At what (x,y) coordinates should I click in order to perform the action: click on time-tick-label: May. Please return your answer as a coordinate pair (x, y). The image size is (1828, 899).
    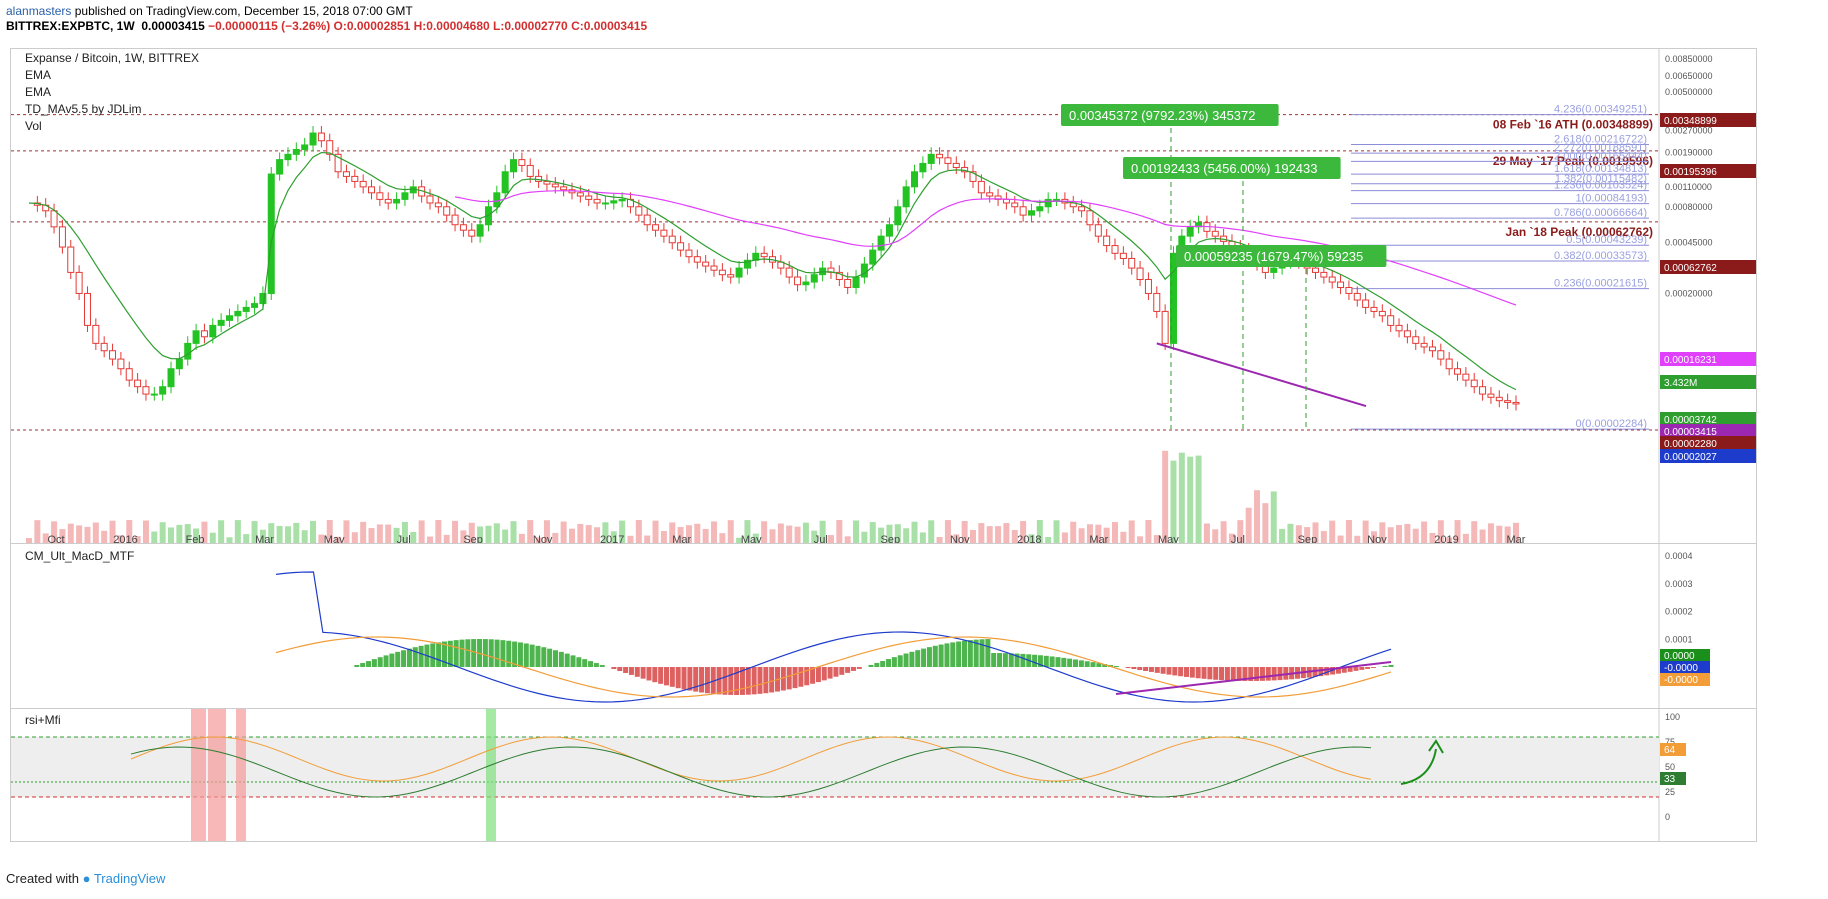
    Looking at the image, I should click on (751, 539).